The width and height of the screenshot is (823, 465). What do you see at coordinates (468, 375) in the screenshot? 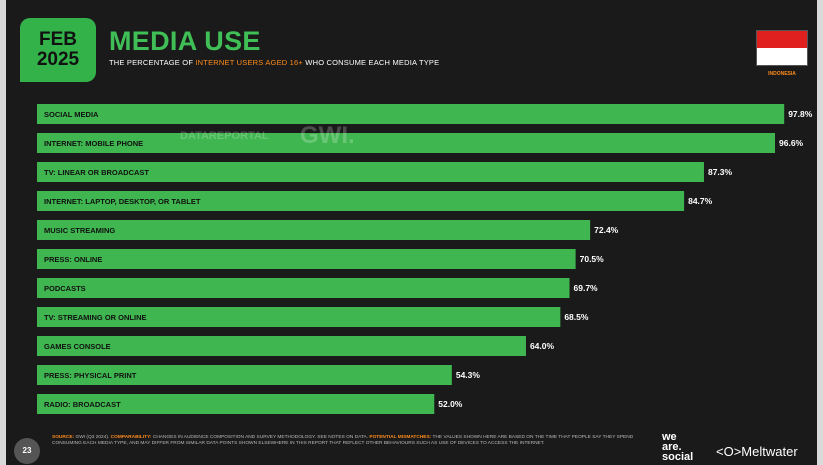
I see `bar-value-label: 54.3%` at bounding box center [468, 375].